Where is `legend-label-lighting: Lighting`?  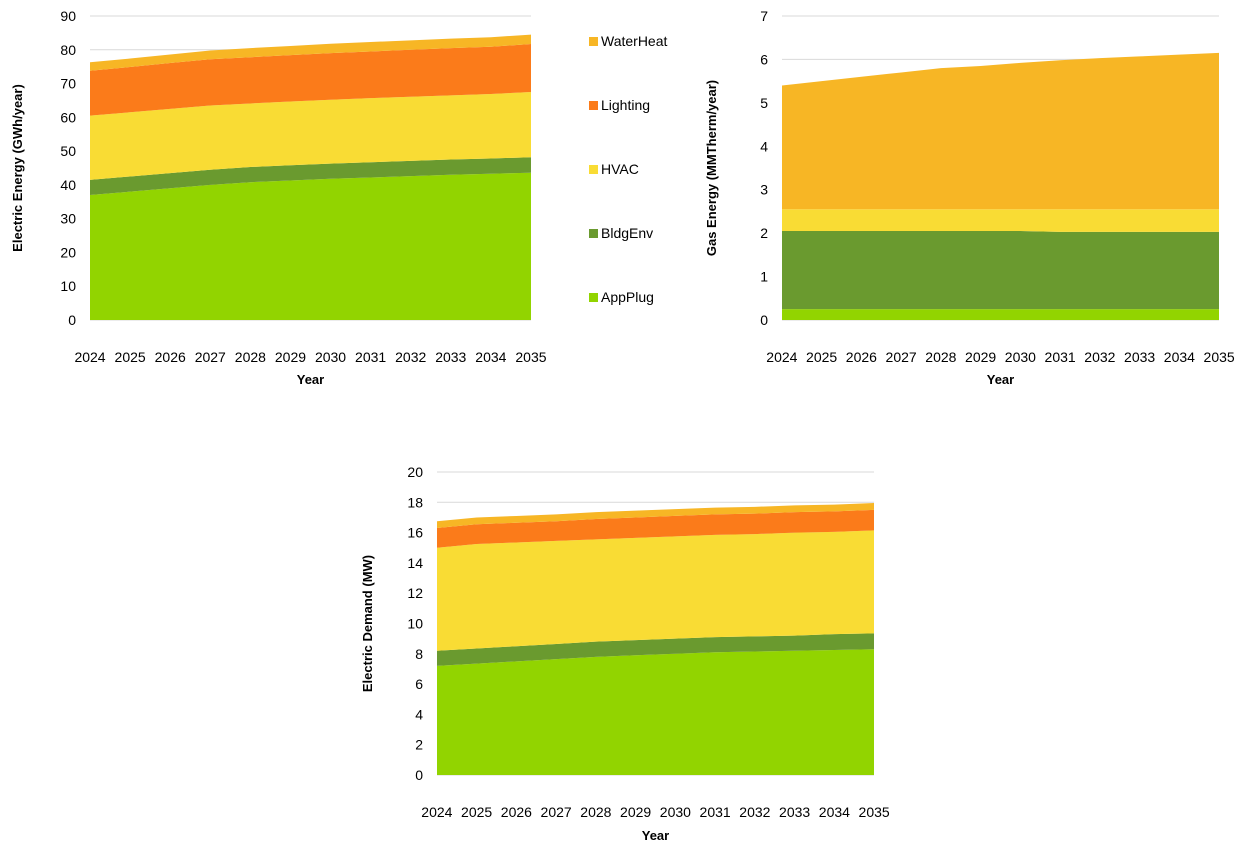 legend-label-lighting: Lighting is located at coordinates (625, 105).